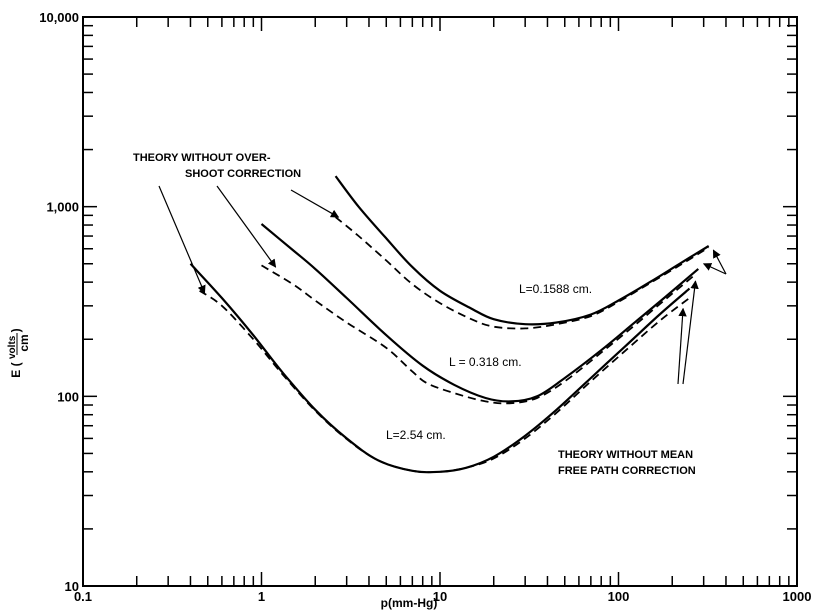  I want to click on svg-text: E ( volts ), so click(13, 352).